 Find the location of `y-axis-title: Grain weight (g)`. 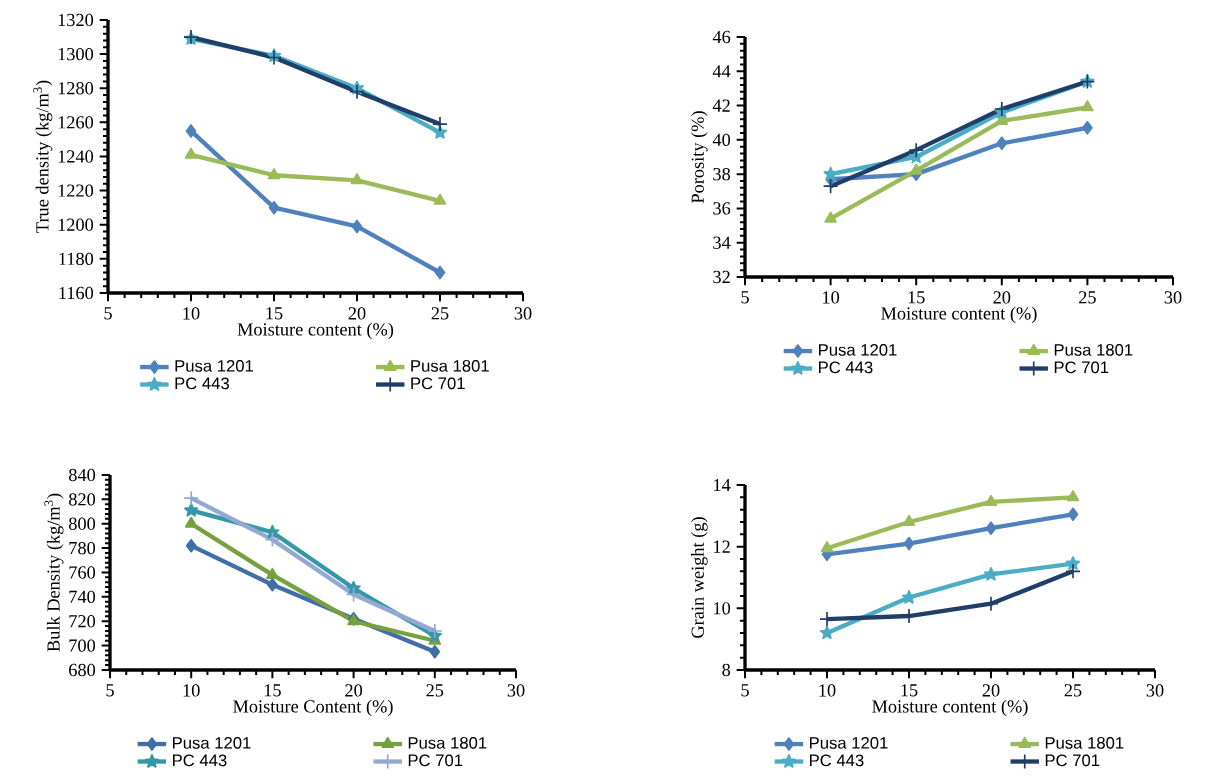

y-axis-title: Grain weight (g) is located at coordinates (699, 577).